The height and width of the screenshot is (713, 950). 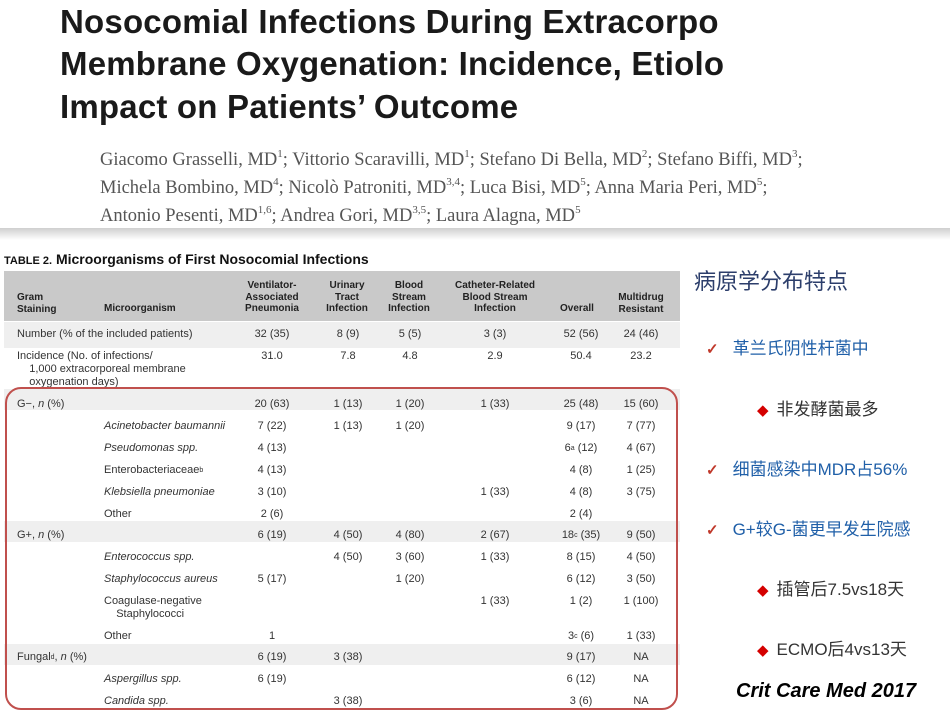 I want to click on header-overall: Overall, so click(x=577, y=308).